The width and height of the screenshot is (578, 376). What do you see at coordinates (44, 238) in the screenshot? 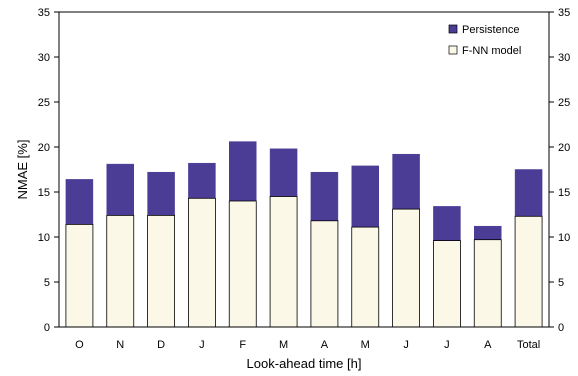
I see `y-tick-label-left-2: 10` at bounding box center [44, 238].